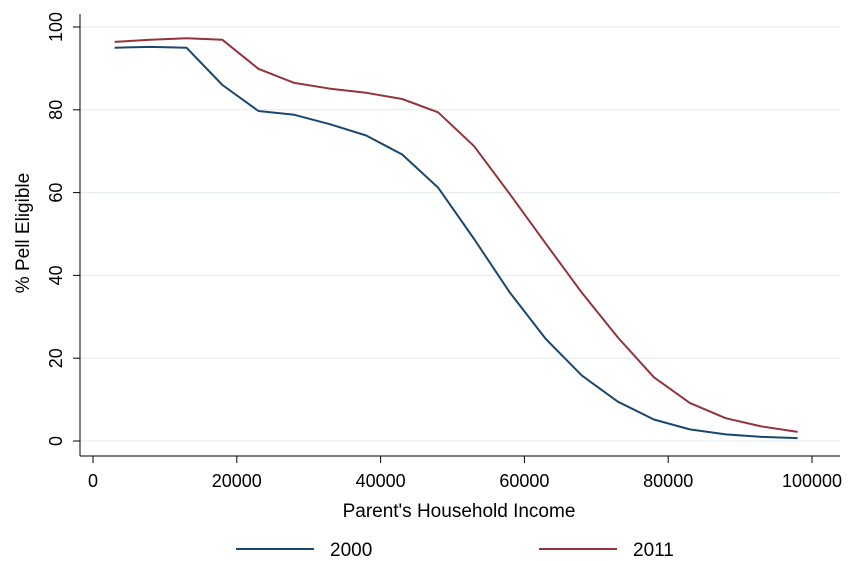  What do you see at coordinates (56, 441) in the screenshot?
I see `y-tick-label-0: 0` at bounding box center [56, 441].